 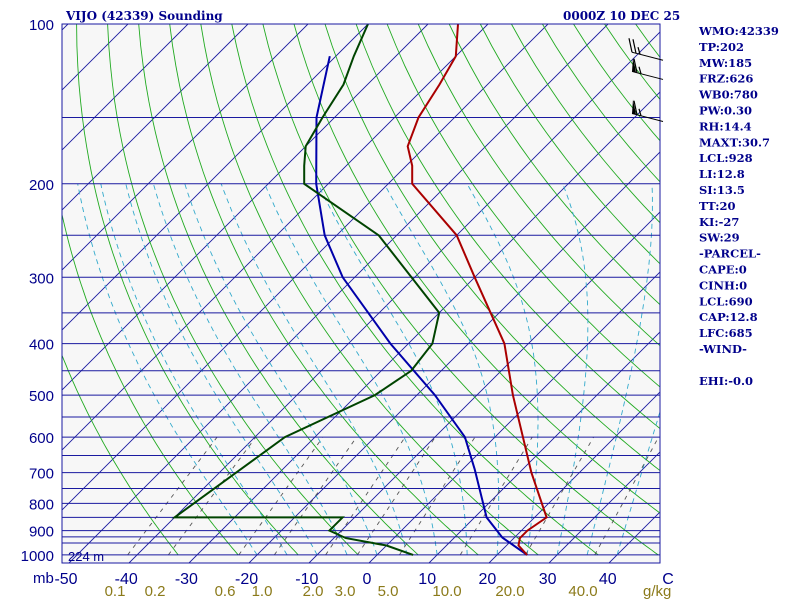 What do you see at coordinates (621, 16) in the screenshot?
I see `chart-time: 0000Z 10 DEC 25` at bounding box center [621, 16].